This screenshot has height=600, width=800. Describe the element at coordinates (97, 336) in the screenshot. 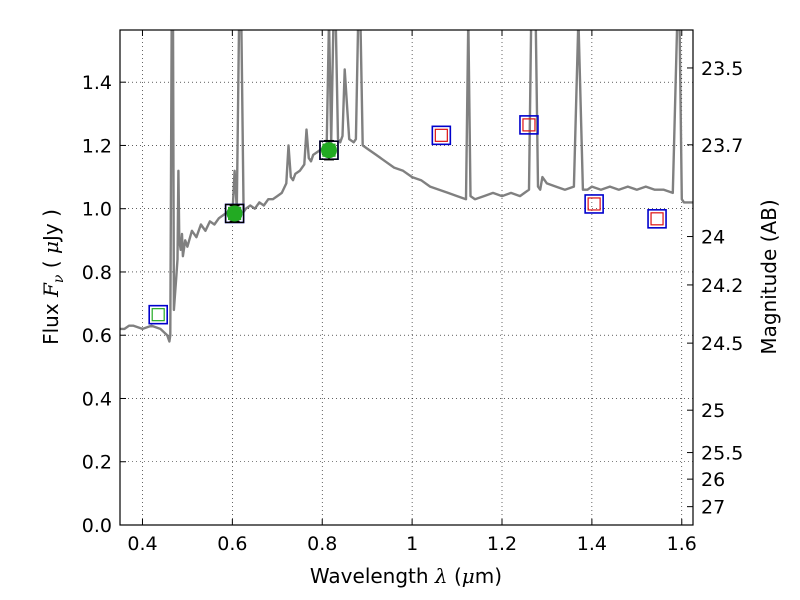

I see `y-tick-label: 0.6` at that location.